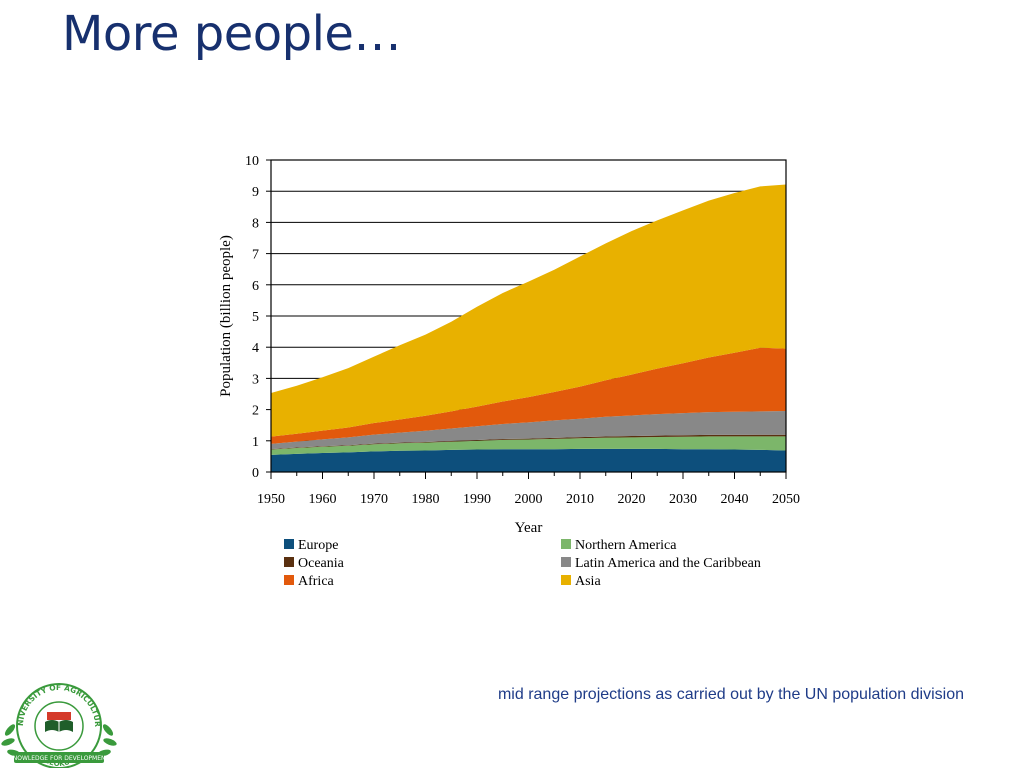 The width and height of the screenshot is (1024, 768). What do you see at coordinates (632, 499) in the screenshot?
I see `x-tick-label: 2020` at bounding box center [632, 499].